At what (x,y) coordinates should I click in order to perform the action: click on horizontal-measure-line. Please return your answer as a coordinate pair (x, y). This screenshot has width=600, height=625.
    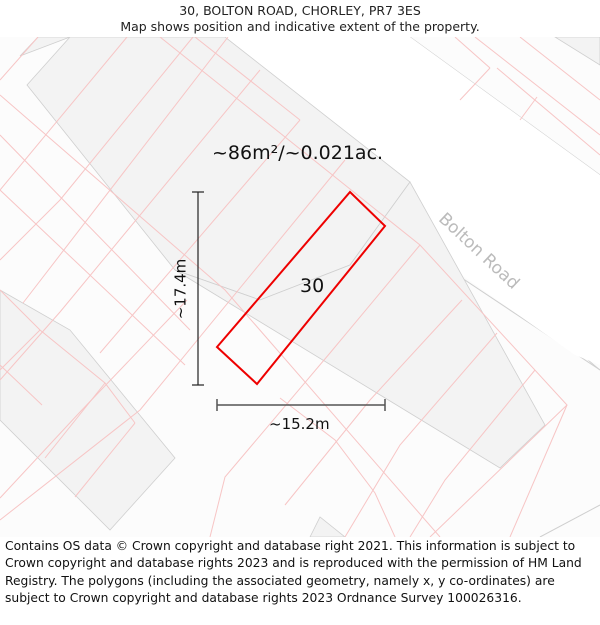
    Looking at the image, I should click on (301, 405).